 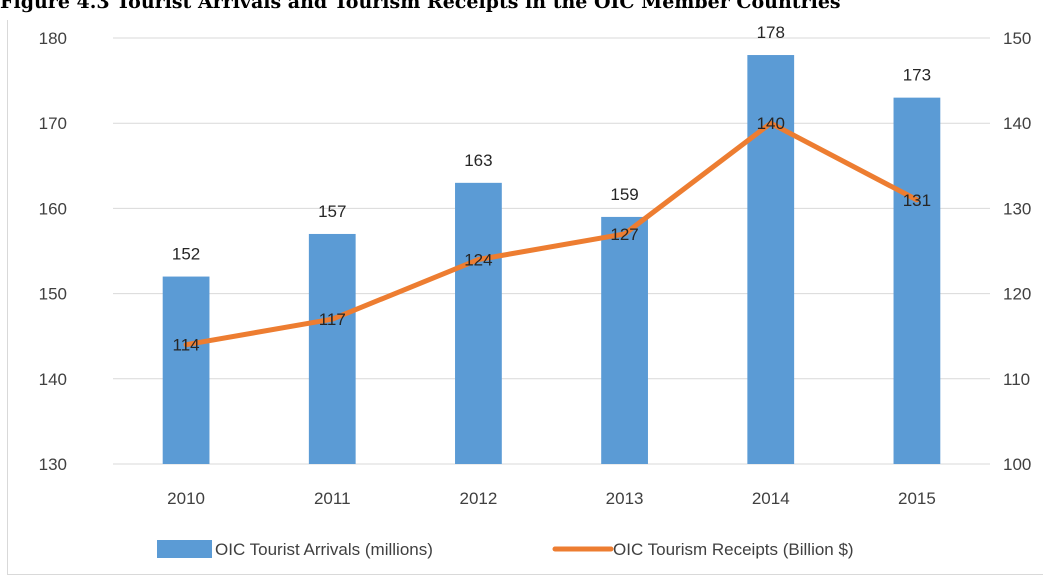 What do you see at coordinates (771, 498) in the screenshot?
I see `x-tick-label: 2014` at bounding box center [771, 498].